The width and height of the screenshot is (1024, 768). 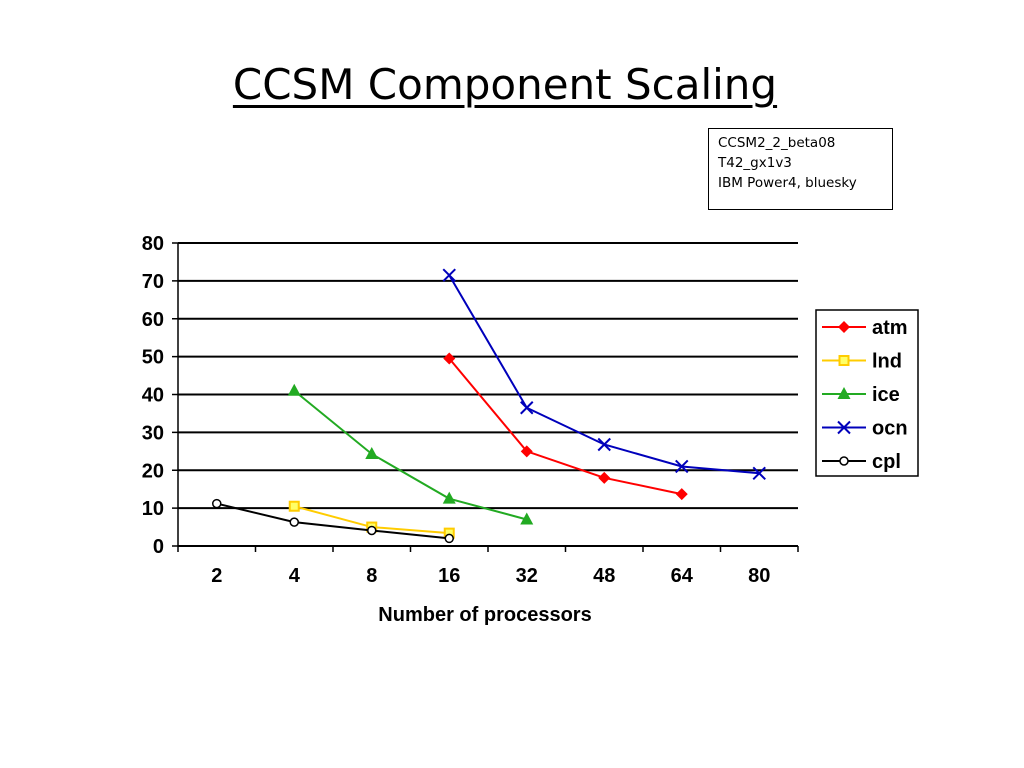 I want to click on y-tick-label: 40, so click(x=153, y=396).